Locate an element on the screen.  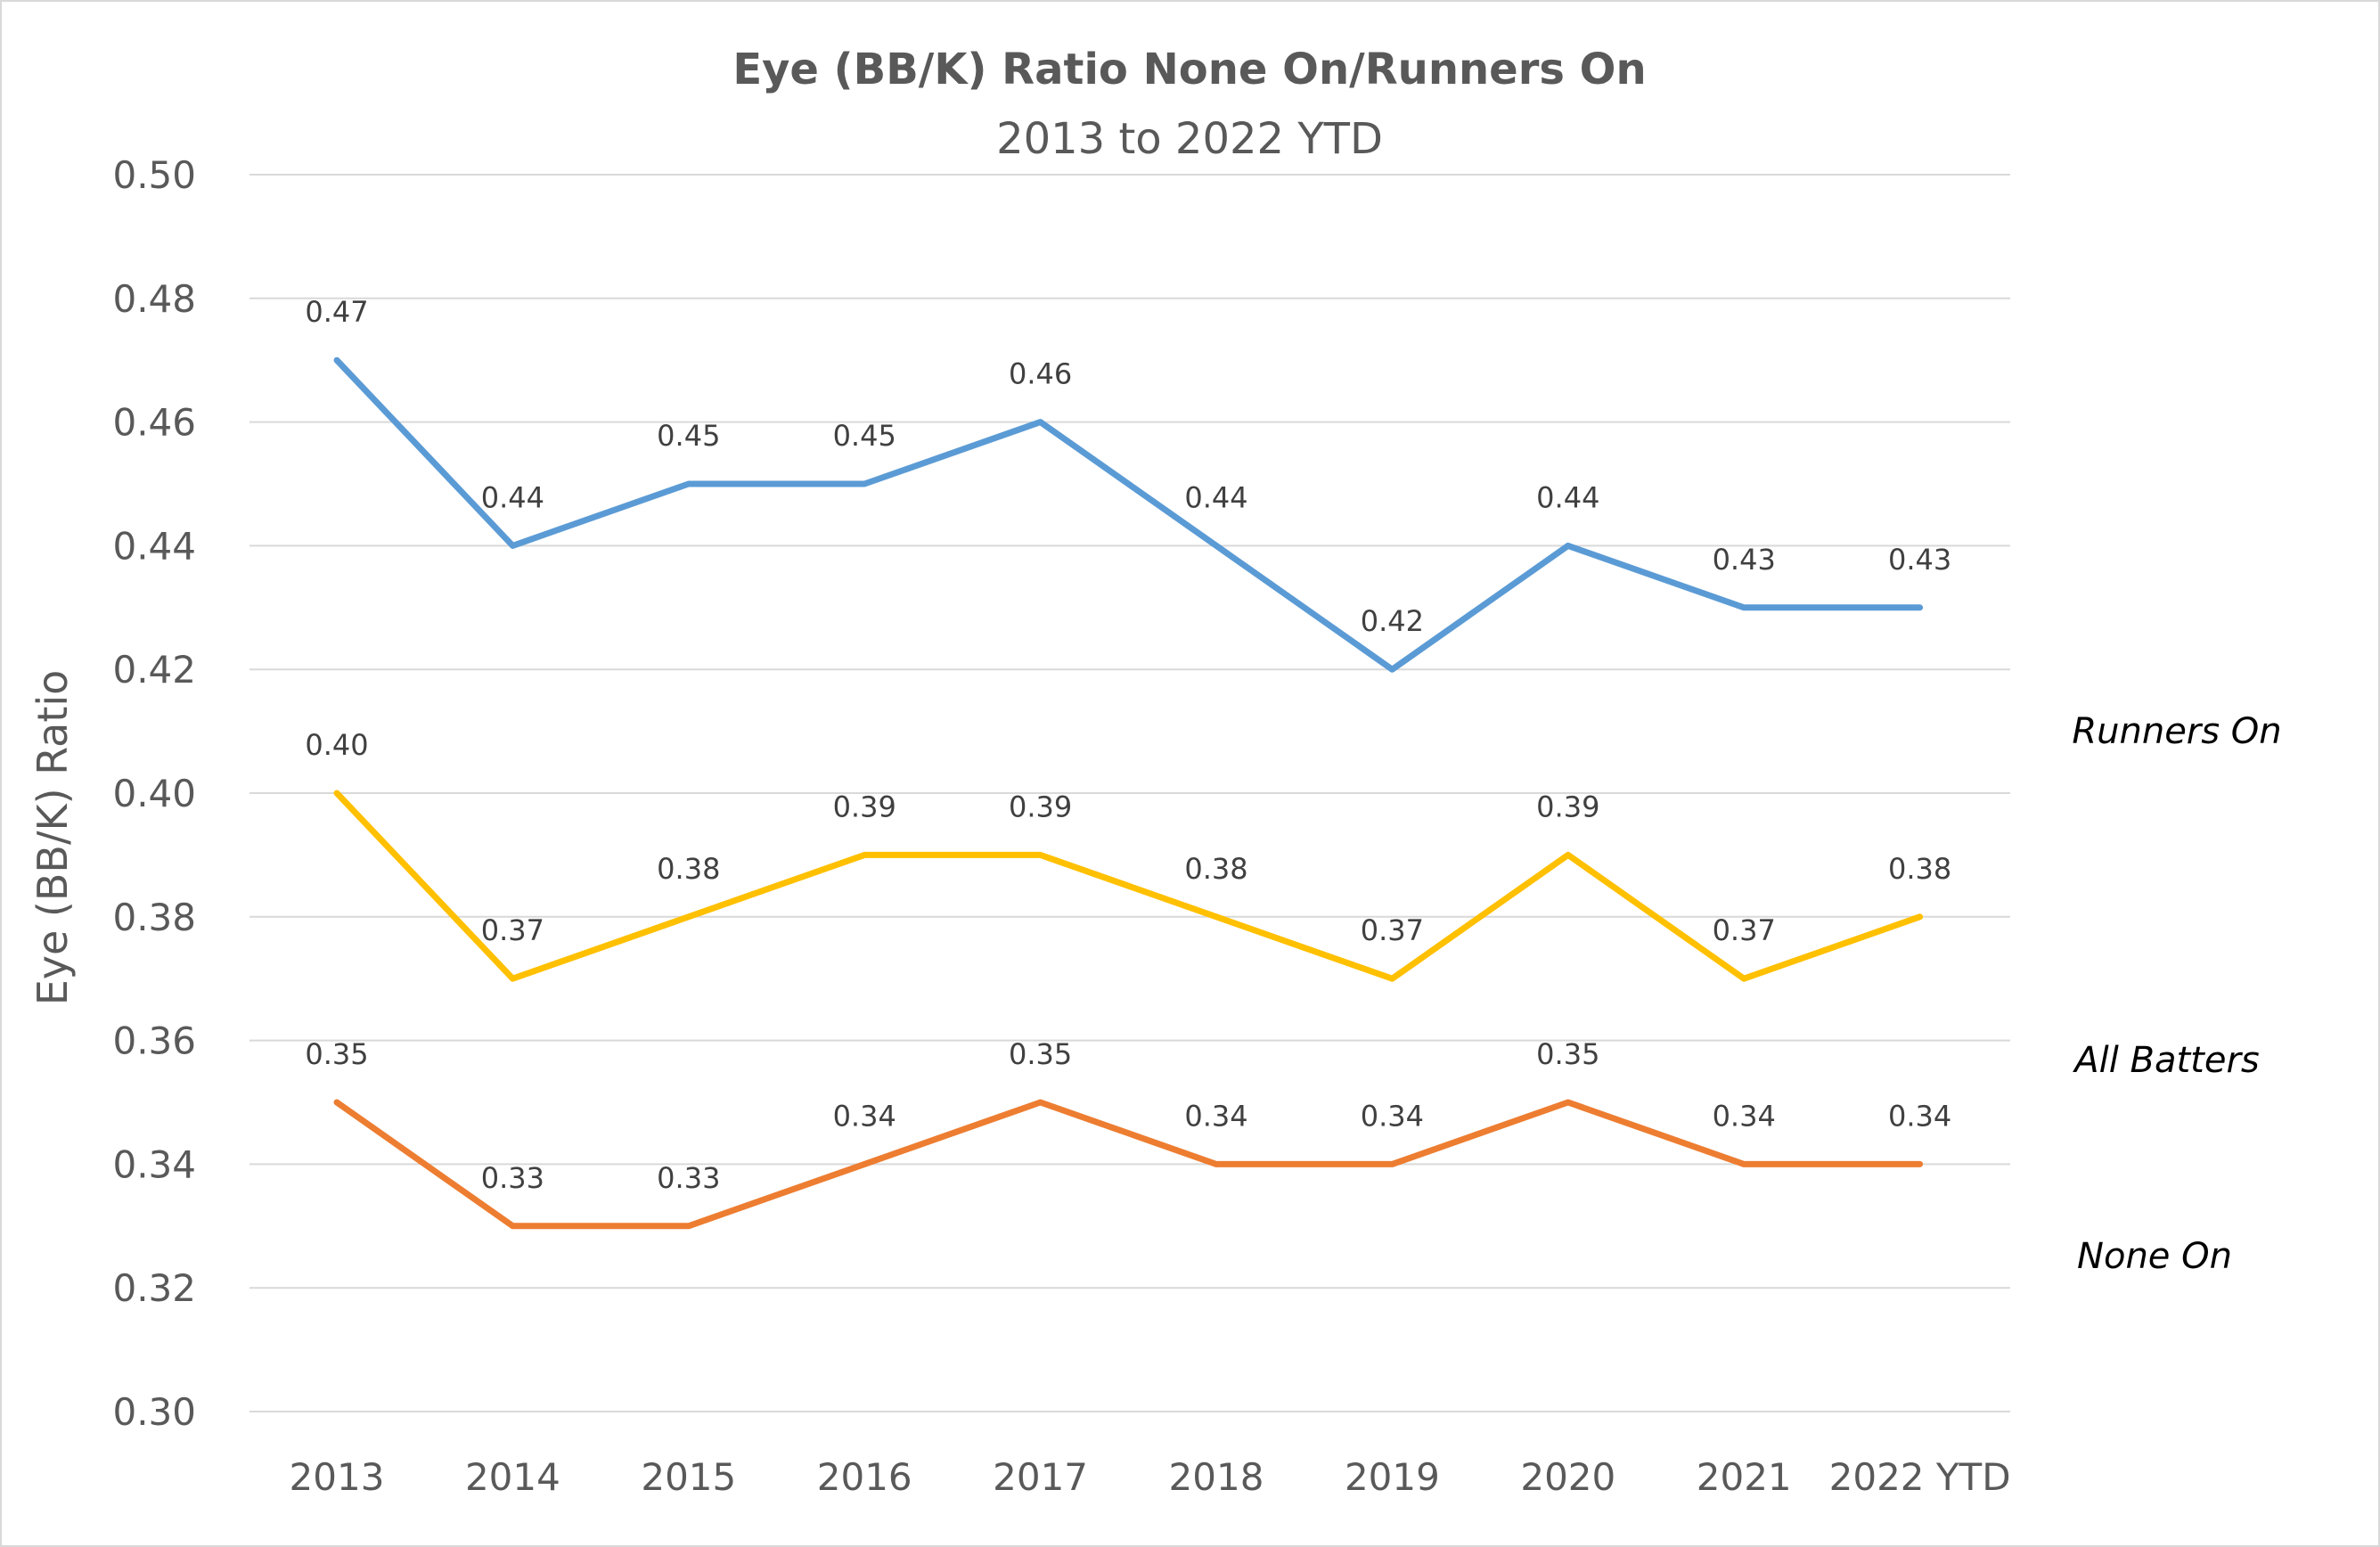
x-tick-label: 2016 is located at coordinates (865, 1477).